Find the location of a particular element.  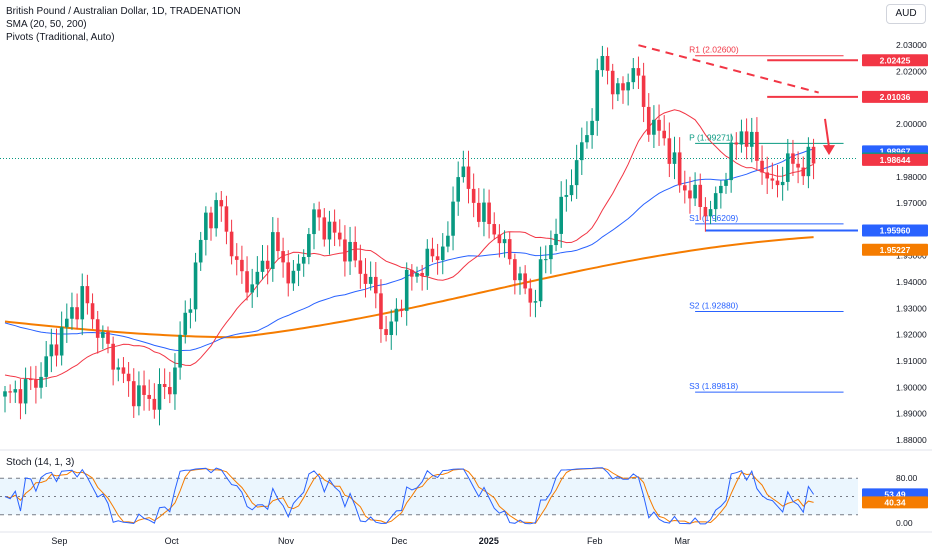

price-axis-tick: 2.03000 is located at coordinates (911, 45).